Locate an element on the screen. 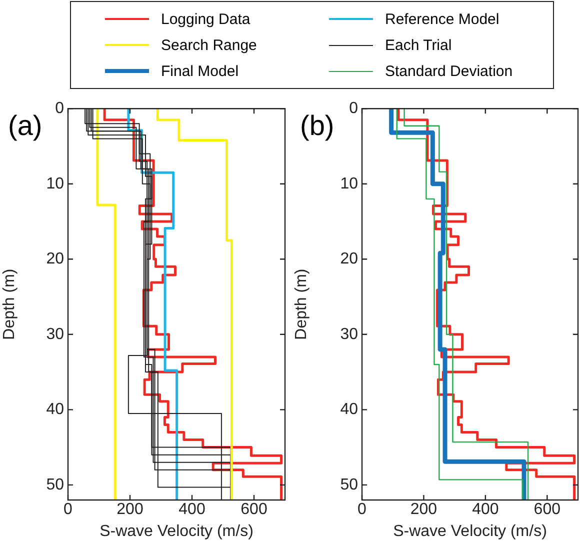 This screenshot has width=580, height=541. legend-label: Reference Model is located at coordinates (442, 19).